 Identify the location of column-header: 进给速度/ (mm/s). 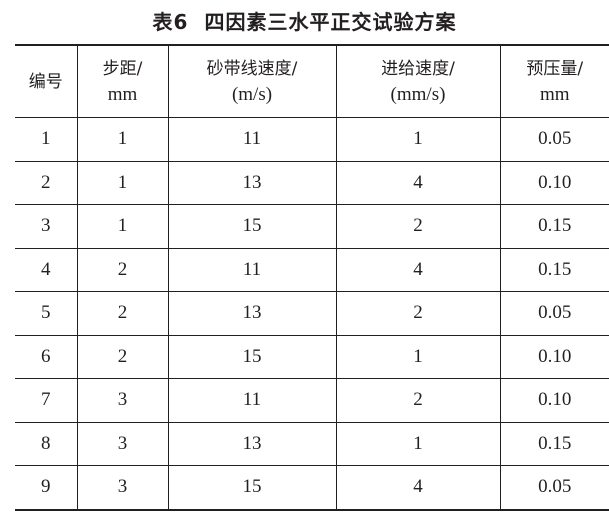
(417, 81).